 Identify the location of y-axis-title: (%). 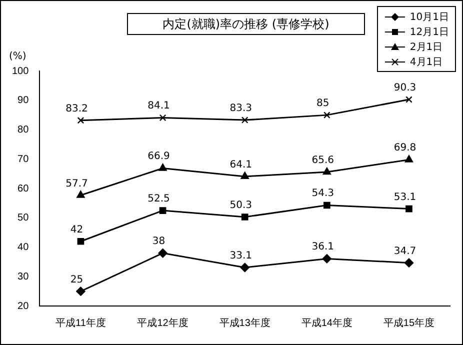
(17, 56).